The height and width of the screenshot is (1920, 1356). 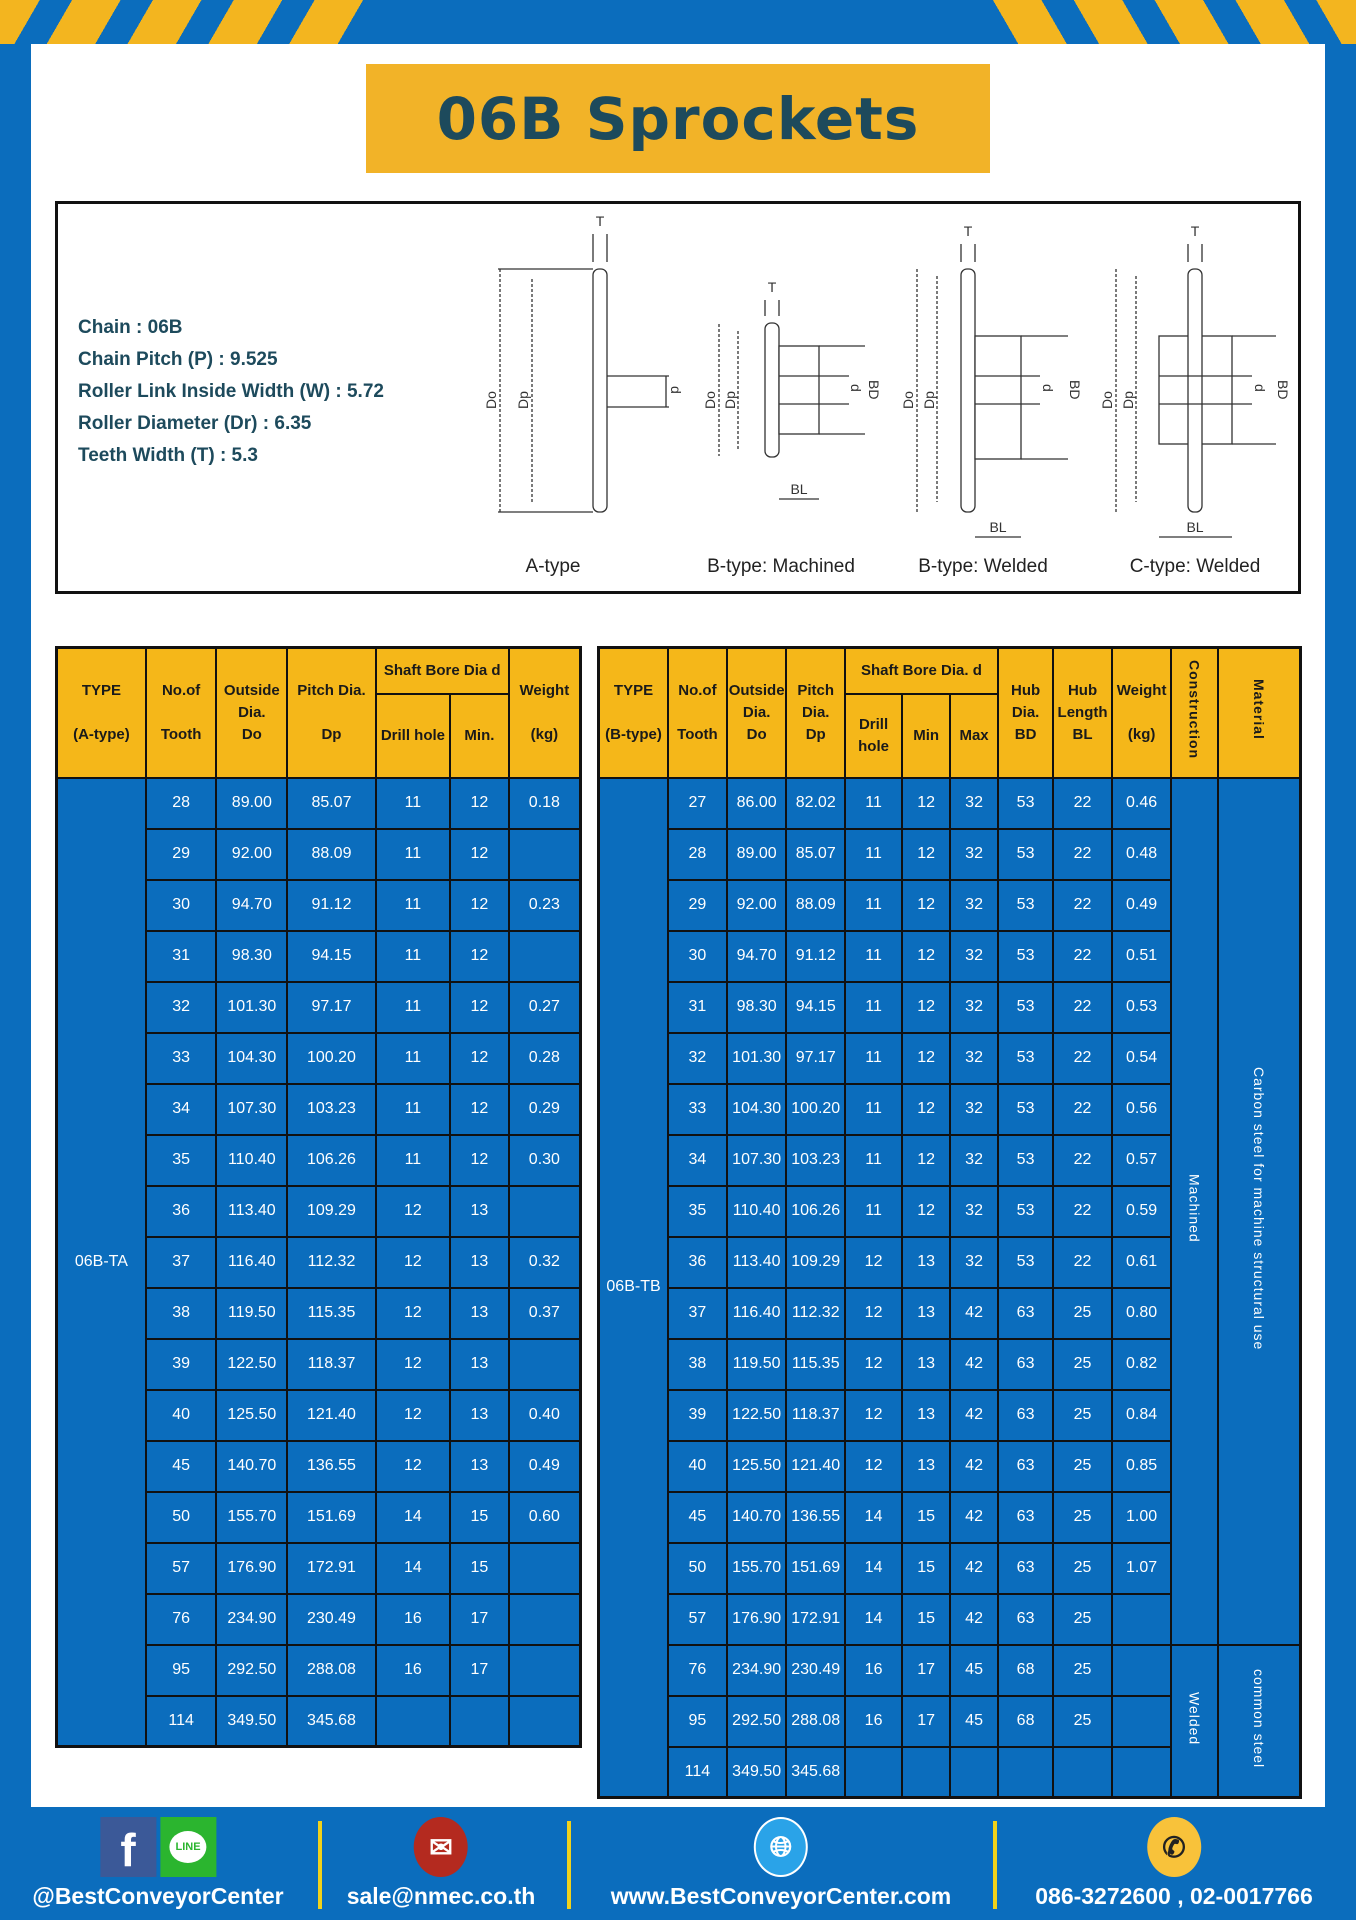 I want to click on cell-teeth: 57, so click(x=181, y=1568).